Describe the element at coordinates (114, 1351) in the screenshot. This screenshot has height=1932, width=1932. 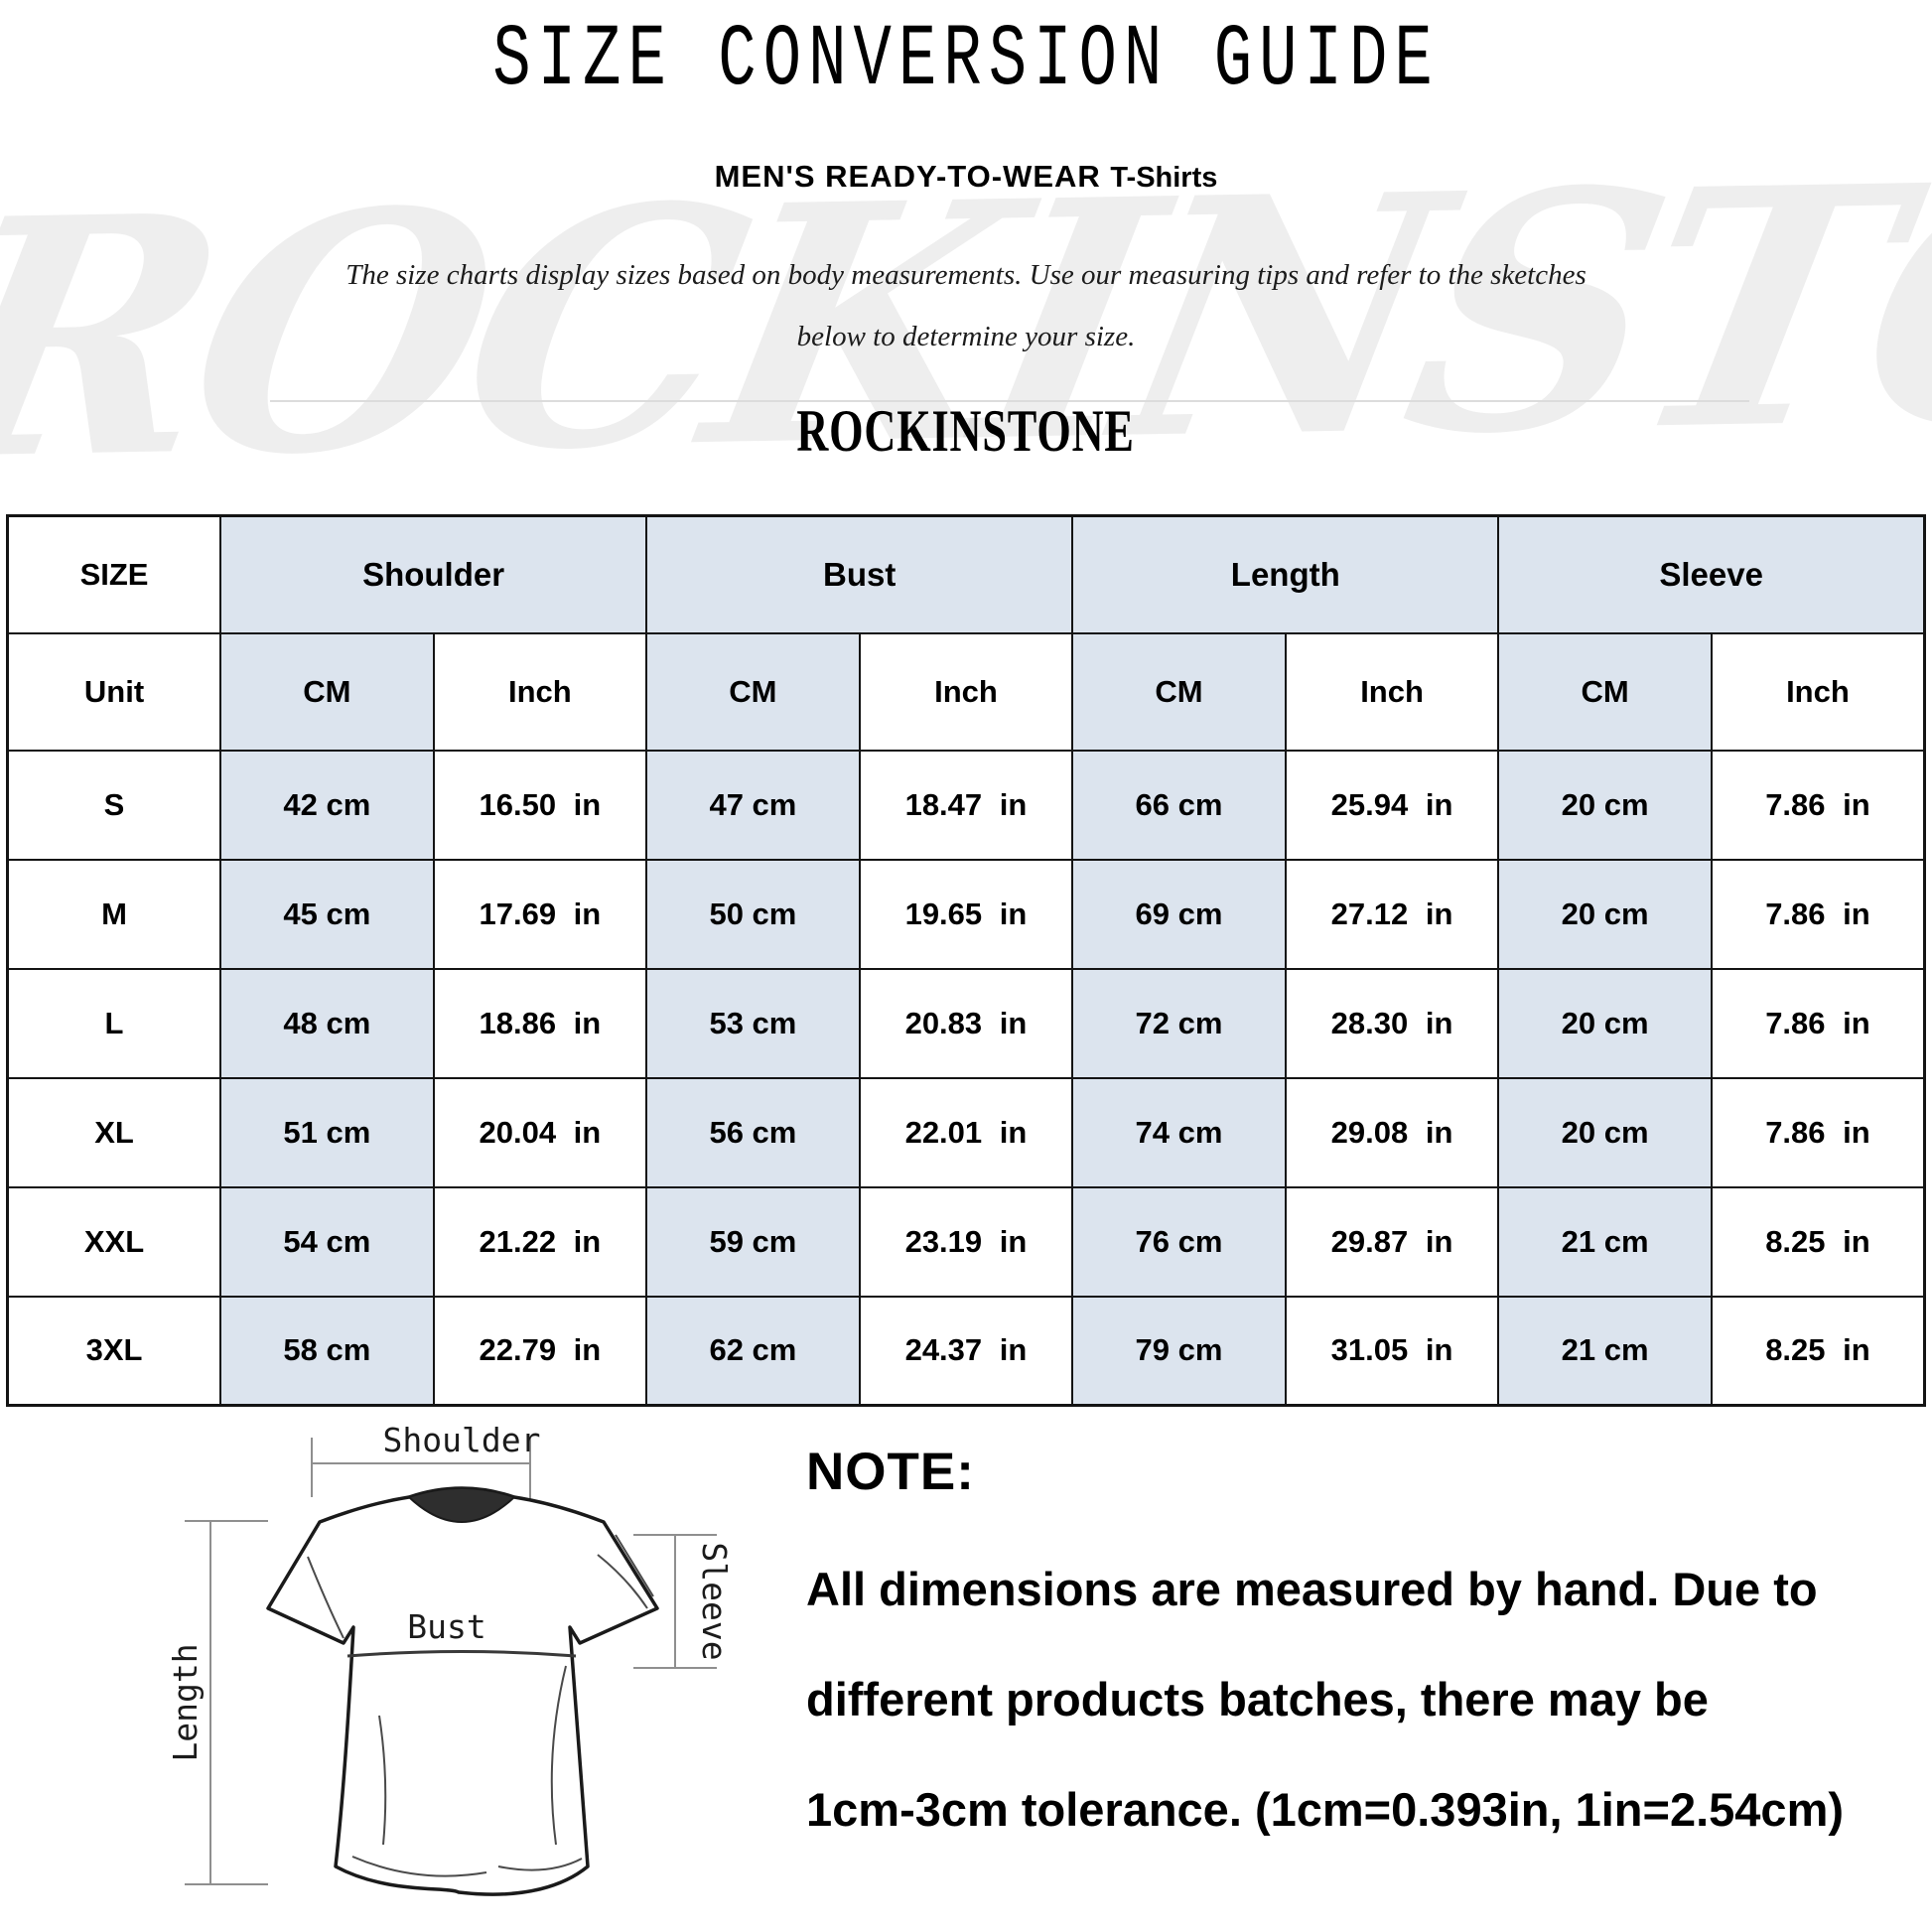
I see `row-size-label: 3XL` at that location.